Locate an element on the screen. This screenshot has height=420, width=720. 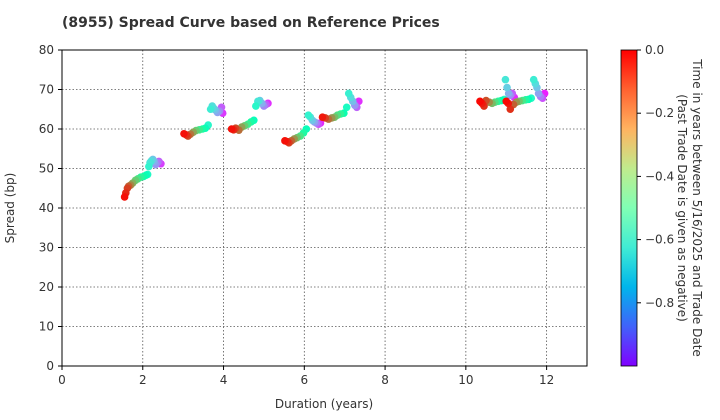
x-tick-label: 8 is located at coordinates (385, 380).